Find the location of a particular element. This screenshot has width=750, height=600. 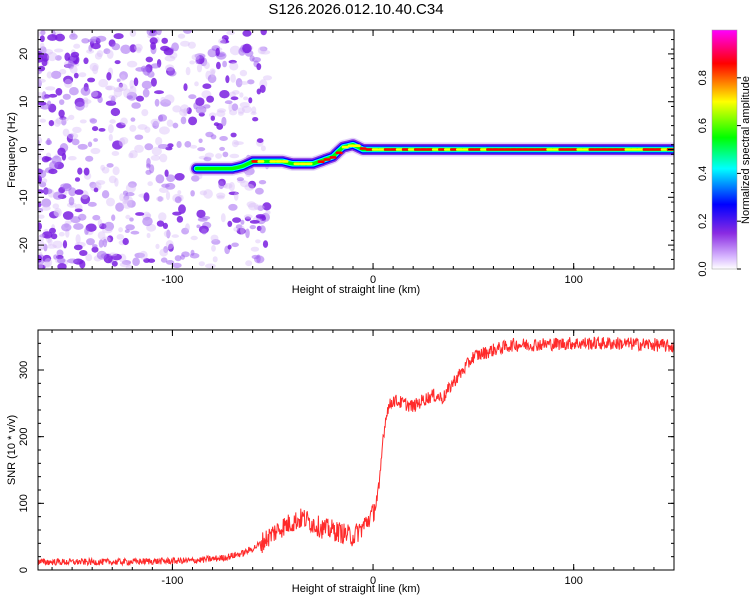

y-tick-label: 200 is located at coordinates (24, 436).